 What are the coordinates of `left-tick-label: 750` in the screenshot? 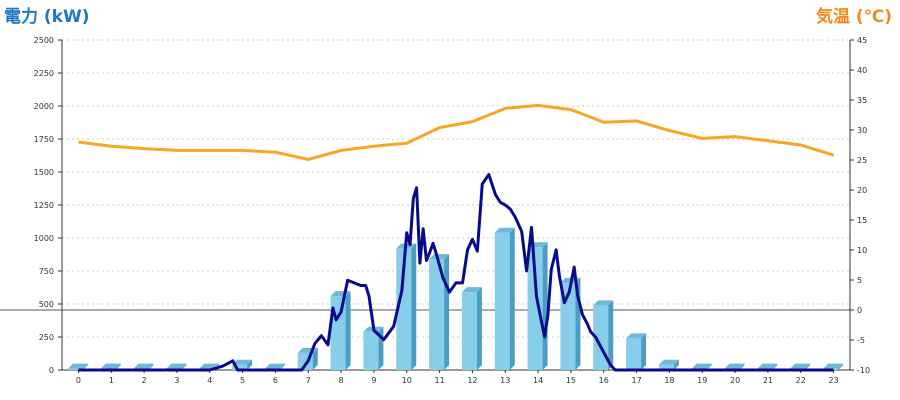 It's located at (46, 271).